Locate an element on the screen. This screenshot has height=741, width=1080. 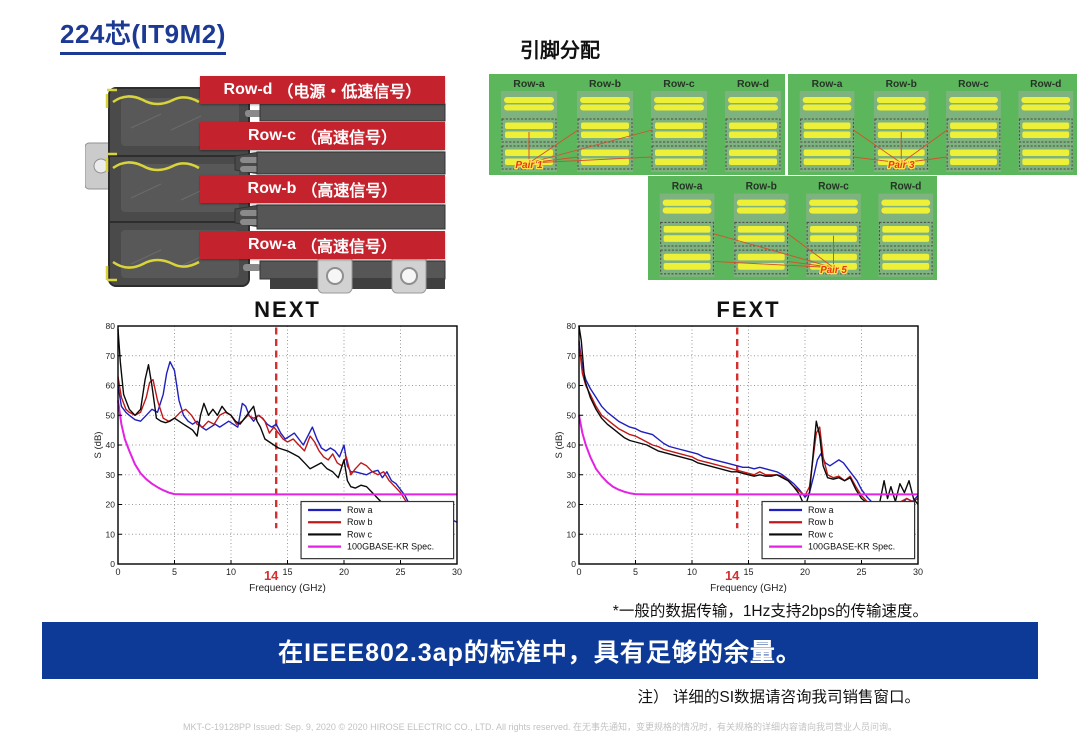
next-chart-title: NEXT is located at coordinates (287, 309).